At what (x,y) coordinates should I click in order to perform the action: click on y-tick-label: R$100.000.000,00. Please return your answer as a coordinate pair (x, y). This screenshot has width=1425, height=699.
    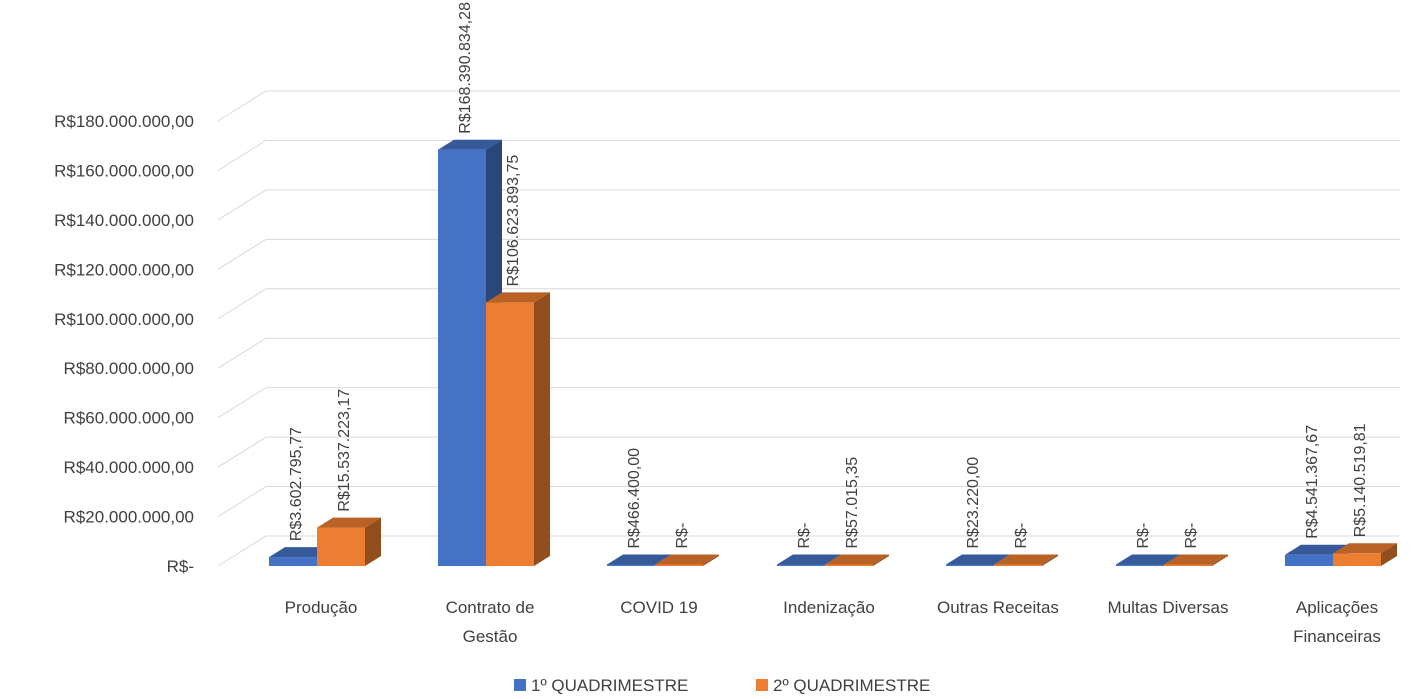
    Looking at the image, I should click on (124, 319).